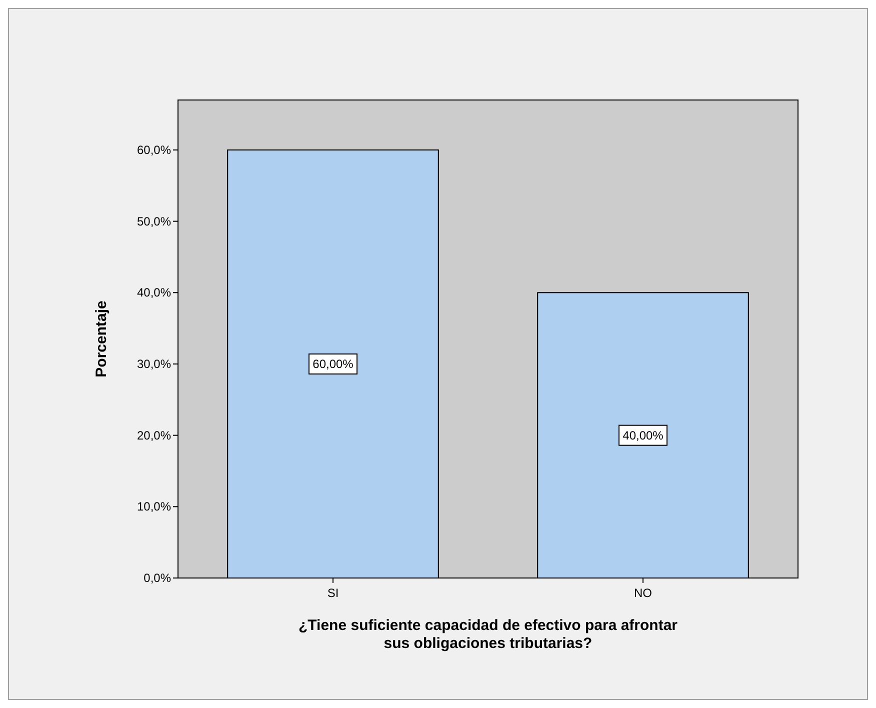 This screenshot has width=876, height=708. I want to click on data-label: 60,00%, so click(333, 363).